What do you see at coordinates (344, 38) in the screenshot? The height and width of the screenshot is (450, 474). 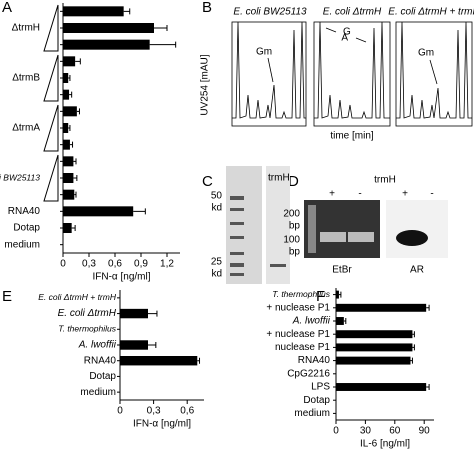 I see `annotation: A` at bounding box center [344, 38].